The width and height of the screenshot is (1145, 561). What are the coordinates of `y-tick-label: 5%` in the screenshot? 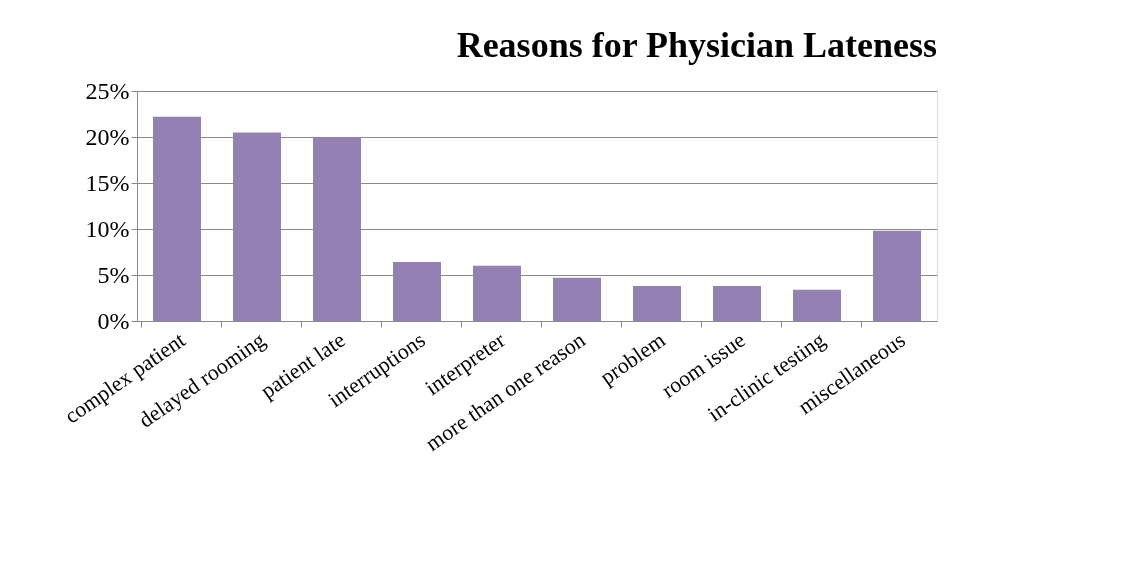 It's located at (113, 274).